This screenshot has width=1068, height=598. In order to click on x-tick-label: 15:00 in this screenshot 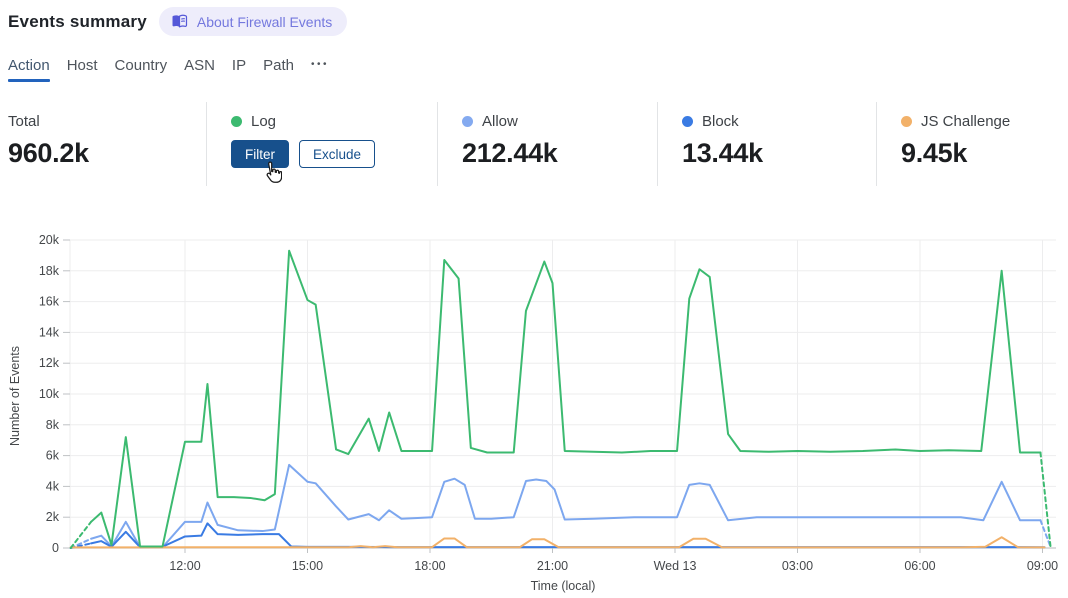, I will do `click(307, 566)`.